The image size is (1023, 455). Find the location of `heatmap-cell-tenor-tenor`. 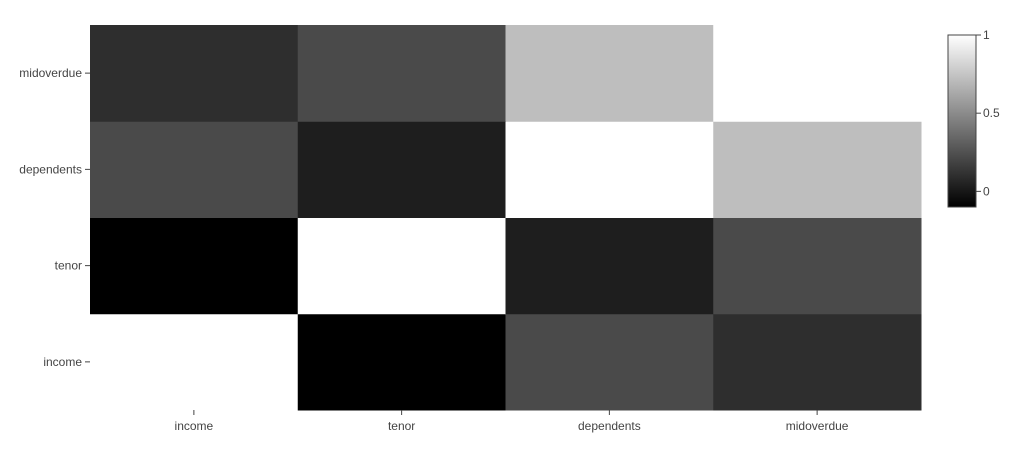

heatmap-cell-tenor-tenor is located at coordinates (401, 266).